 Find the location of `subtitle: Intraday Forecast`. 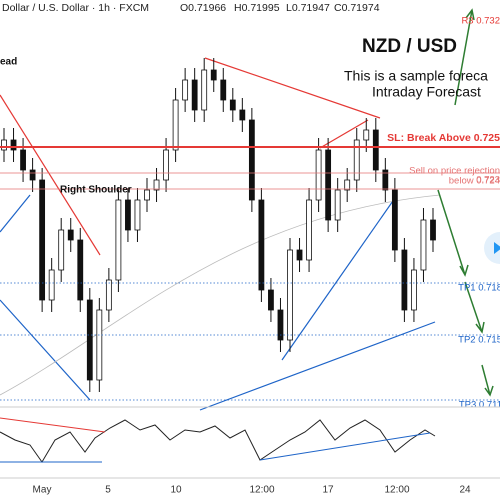

subtitle: Intraday Forecast is located at coordinates (426, 92).